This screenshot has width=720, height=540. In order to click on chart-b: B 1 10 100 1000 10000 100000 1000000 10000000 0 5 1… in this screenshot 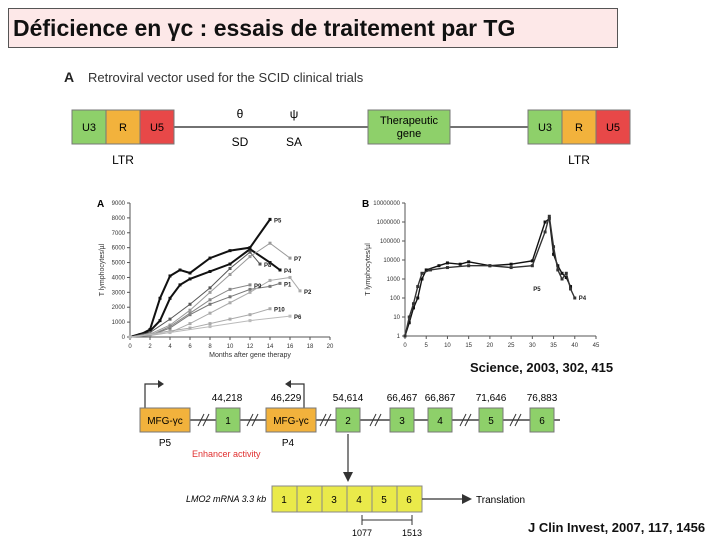, I will do `click(481, 274)`.